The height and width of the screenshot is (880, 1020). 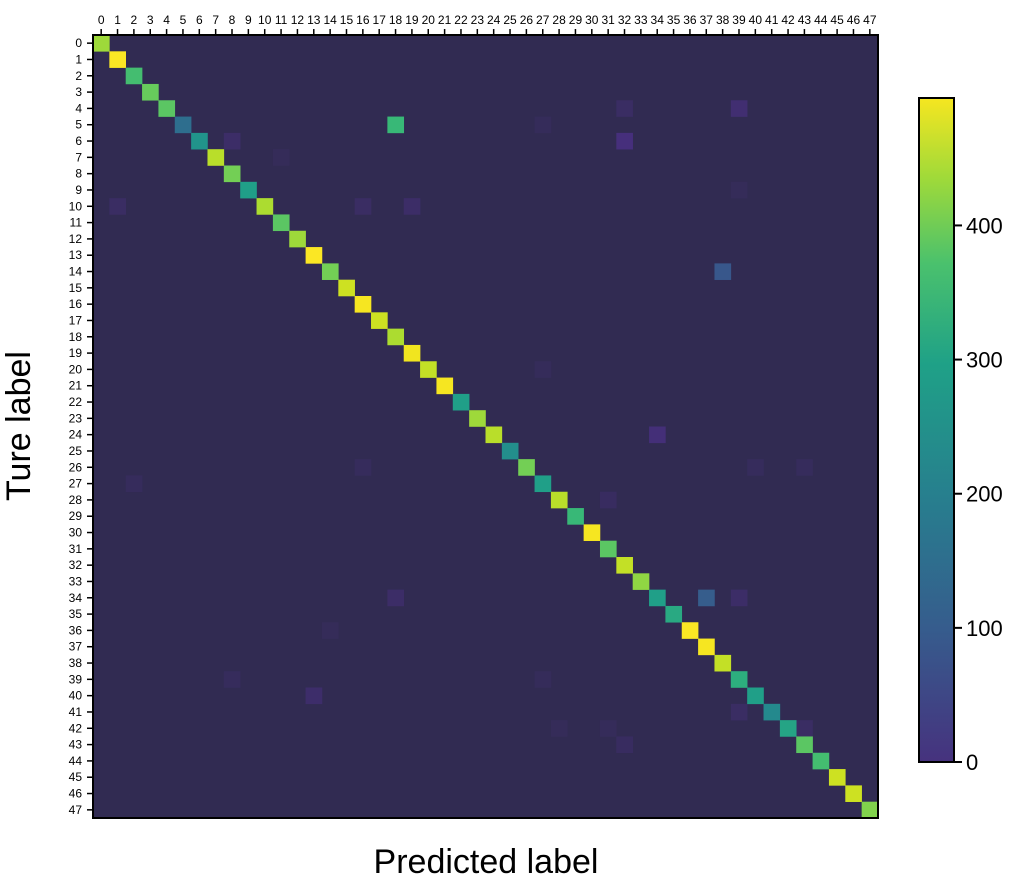 What do you see at coordinates (641, 20) in the screenshot?
I see `x-tick-label: 33` at bounding box center [641, 20].